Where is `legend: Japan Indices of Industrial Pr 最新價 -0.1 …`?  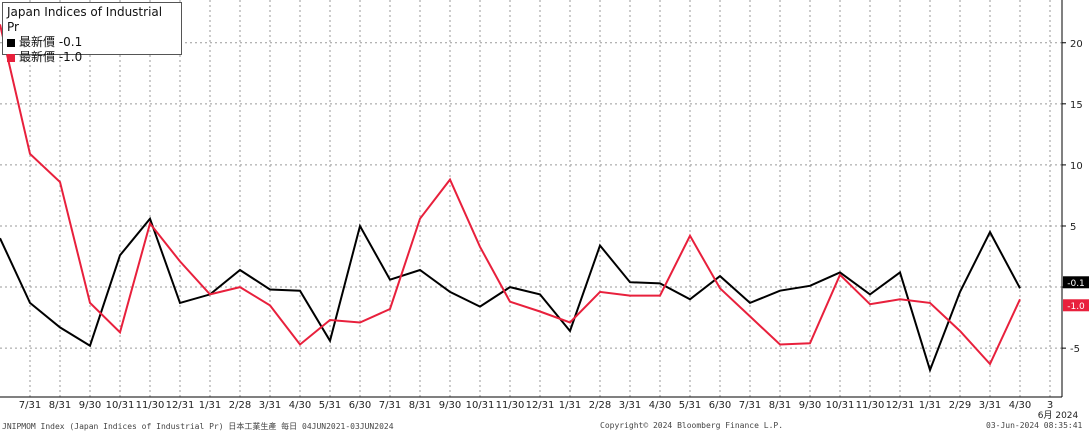 legend: Japan Indices of Industrial Pr 最新價 -0.1 … is located at coordinates (92, 33).